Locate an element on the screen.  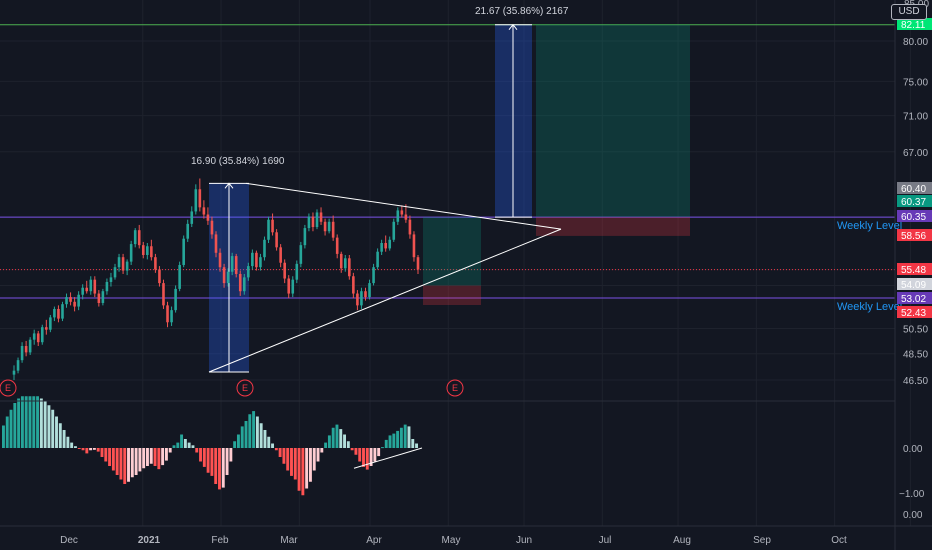
price-tag-current: 55.48 is located at coordinates (914, 269).